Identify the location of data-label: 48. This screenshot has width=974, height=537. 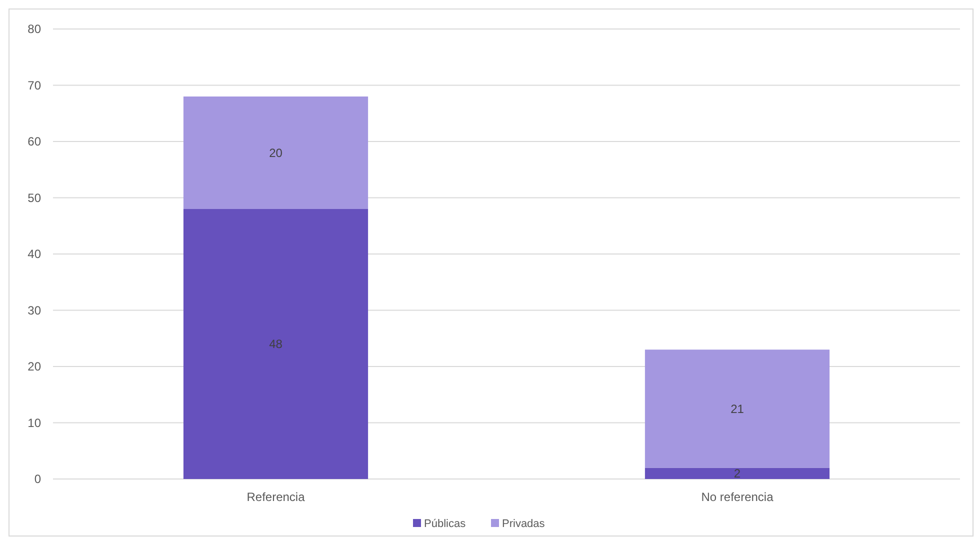
(276, 344).